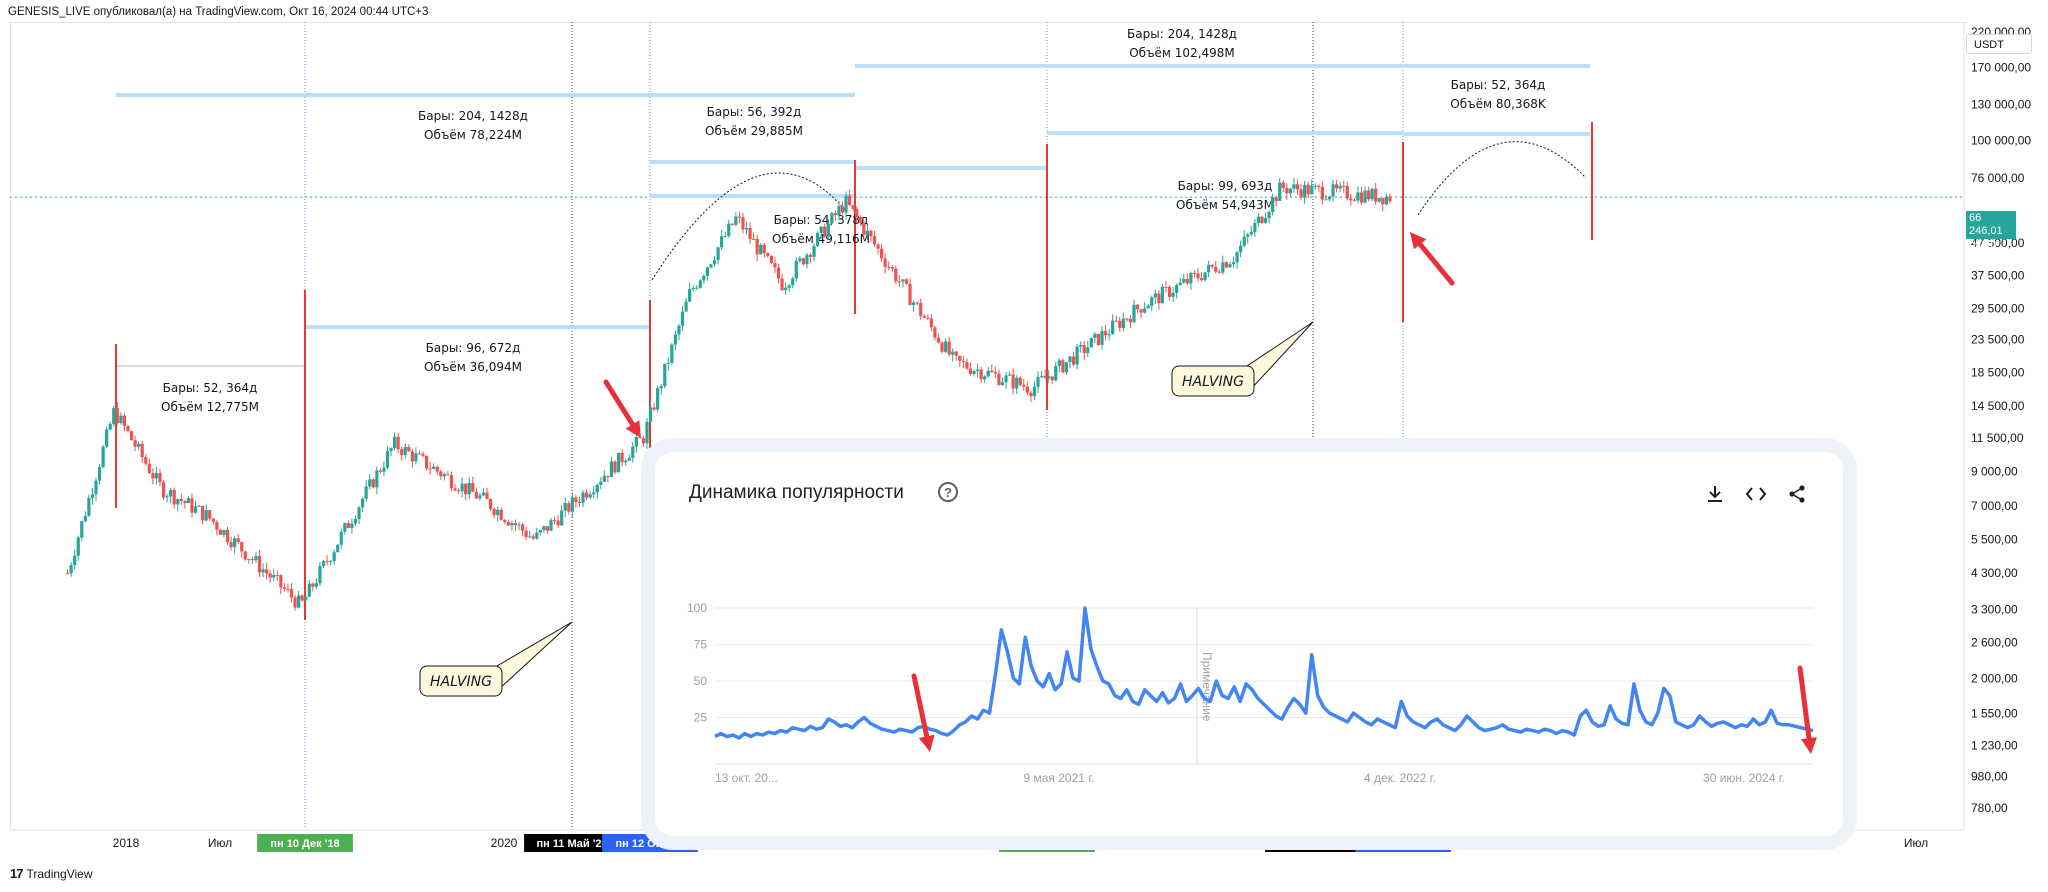 This screenshot has width=2048, height=892. Describe the element at coordinates (1314, 844) in the screenshot. I see `time-badge-label: пн 22 Апр '24` at that location.